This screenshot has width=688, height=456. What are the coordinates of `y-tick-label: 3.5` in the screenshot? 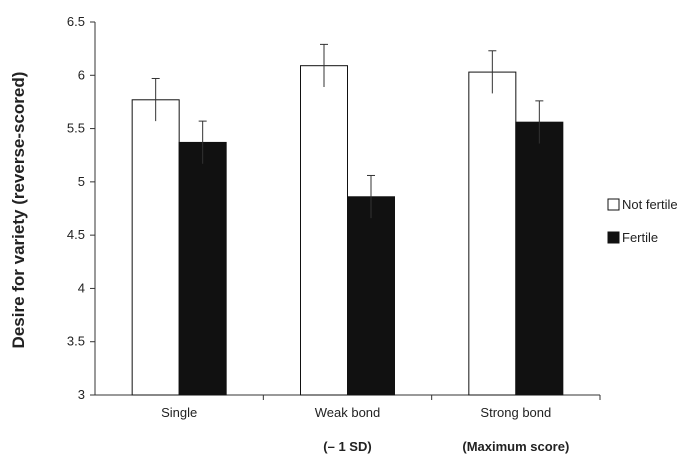 It's located at (76, 341).